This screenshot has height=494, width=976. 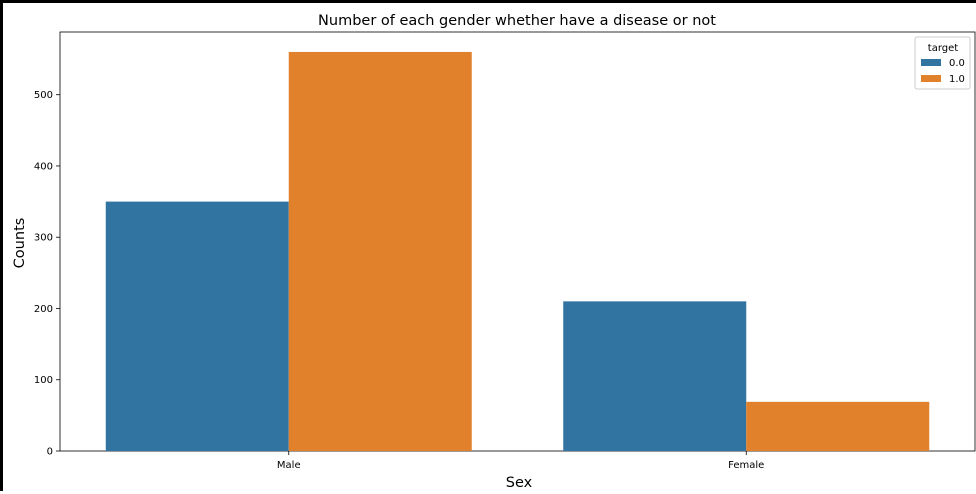 What do you see at coordinates (20, 243) in the screenshot?
I see `y-axis-label: Counts` at bounding box center [20, 243].